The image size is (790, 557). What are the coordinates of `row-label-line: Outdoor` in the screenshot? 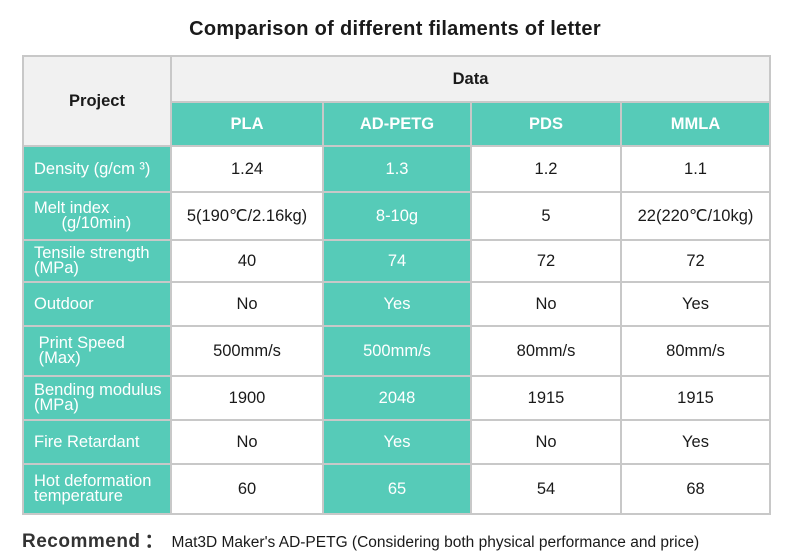 It's located at (64, 303).